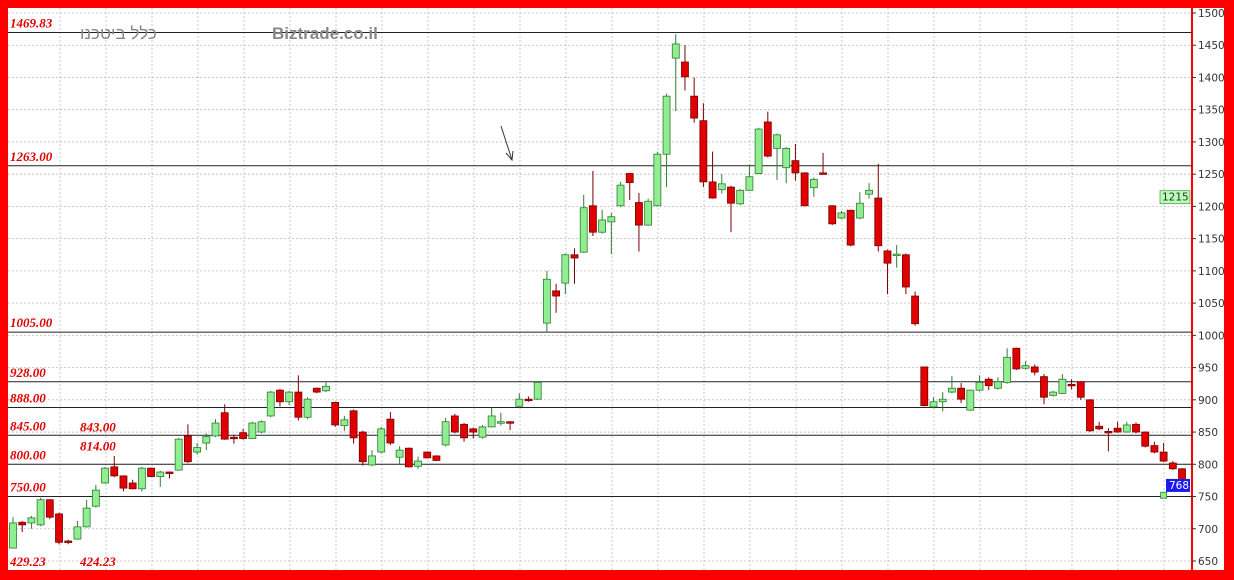  Describe the element at coordinates (31, 322) in the screenshot. I see `level-label: 1005.00` at that location.